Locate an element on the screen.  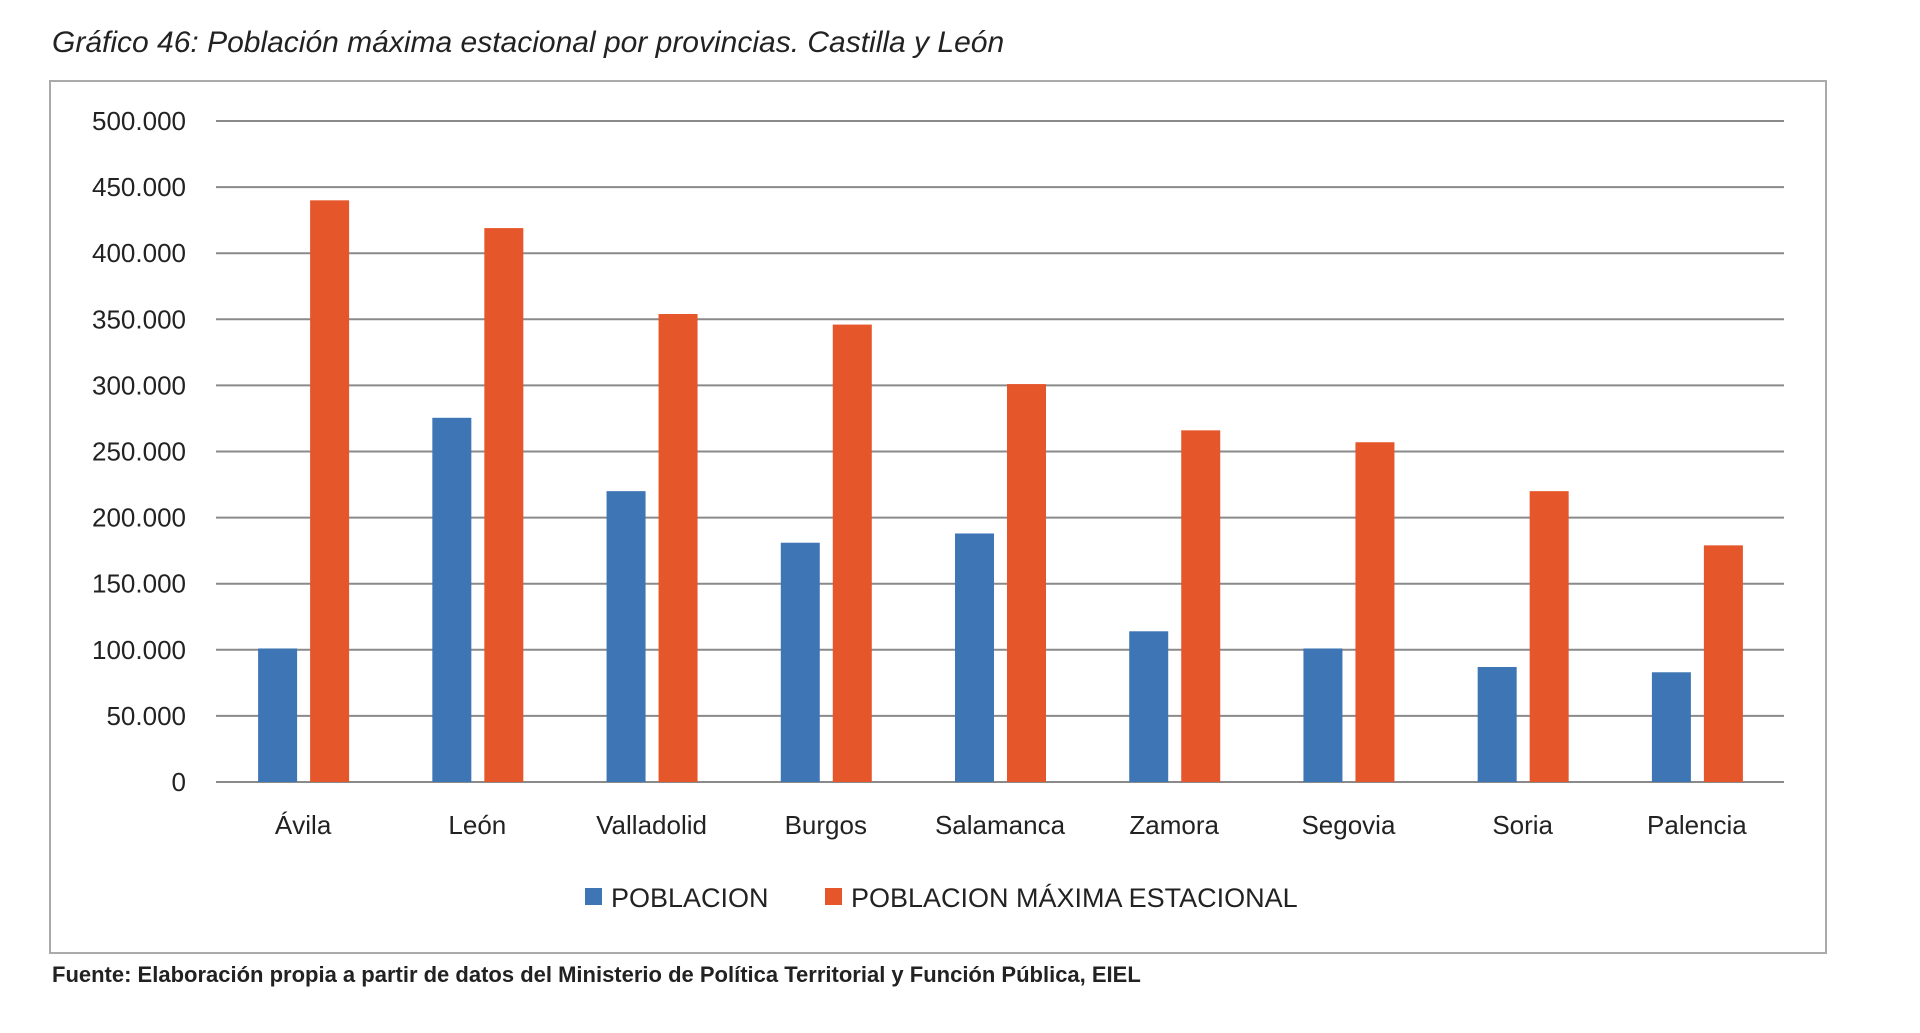
x-tick-label: Salamanca is located at coordinates (1000, 825).